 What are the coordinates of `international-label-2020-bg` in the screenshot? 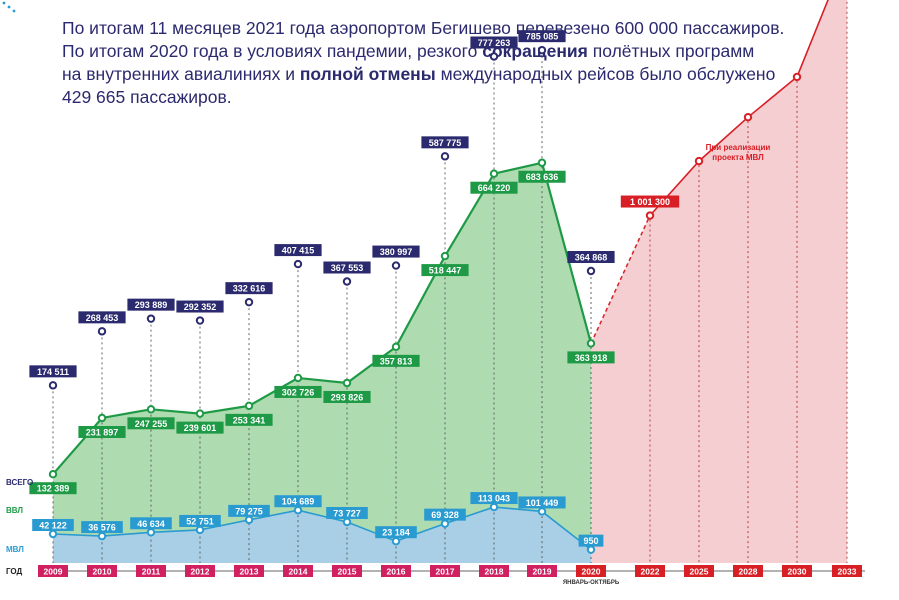 It's located at (591, 540).